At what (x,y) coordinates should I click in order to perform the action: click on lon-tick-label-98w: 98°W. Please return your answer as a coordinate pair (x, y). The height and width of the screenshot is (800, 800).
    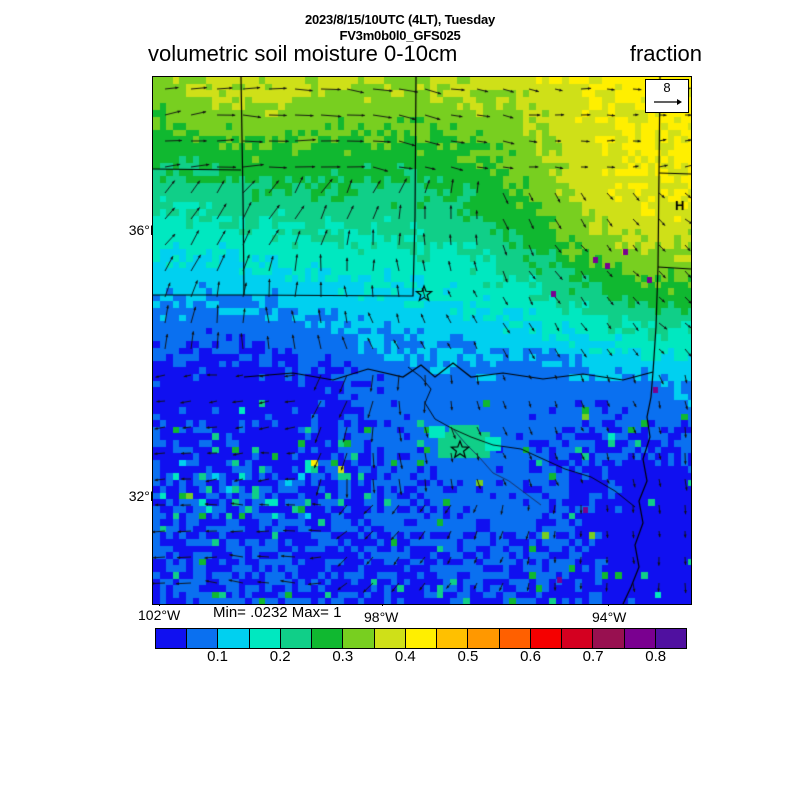
    Looking at the image, I should click on (381, 617).